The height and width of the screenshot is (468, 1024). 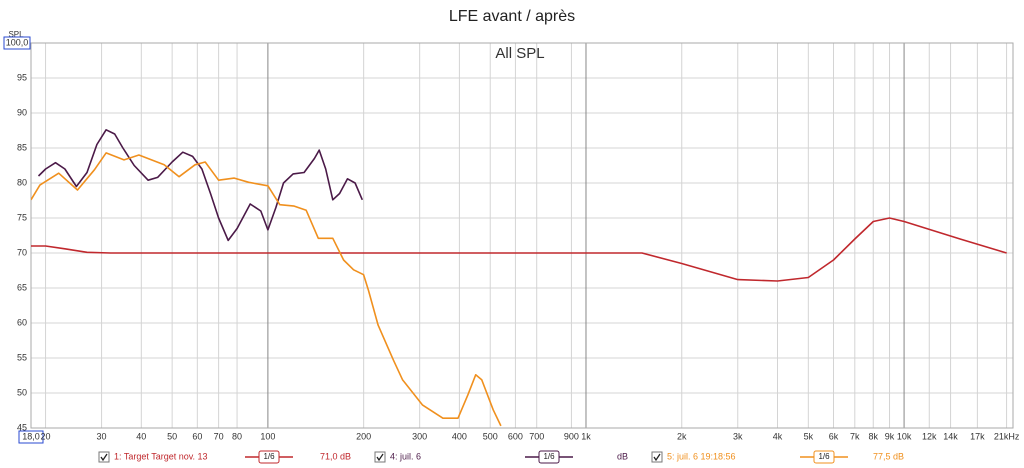 I want to click on x-tick-label: 50, so click(x=172, y=436).